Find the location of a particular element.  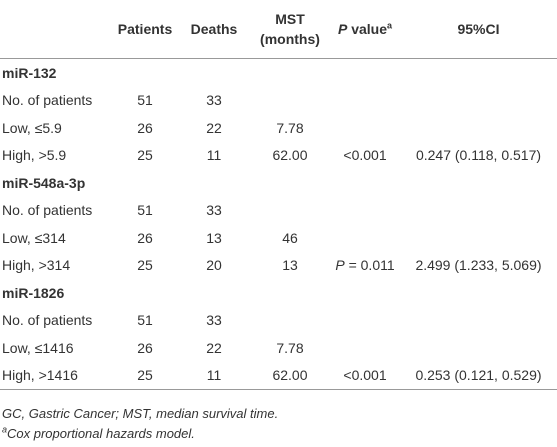

cell-text: Low, ≤1416 is located at coordinates (38, 347).